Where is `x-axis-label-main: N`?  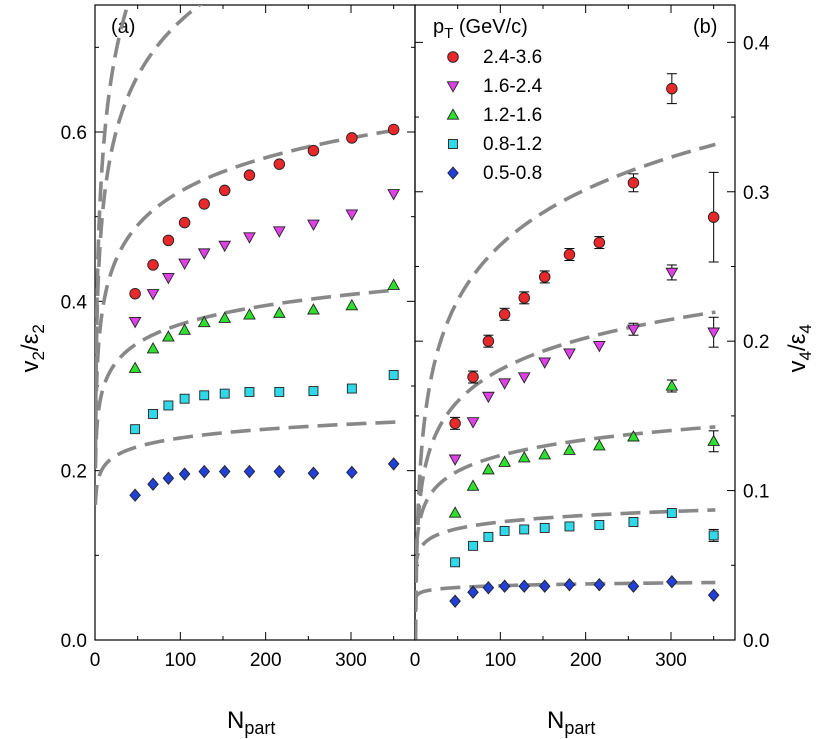 x-axis-label-main: N is located at coordinates (555, 720).